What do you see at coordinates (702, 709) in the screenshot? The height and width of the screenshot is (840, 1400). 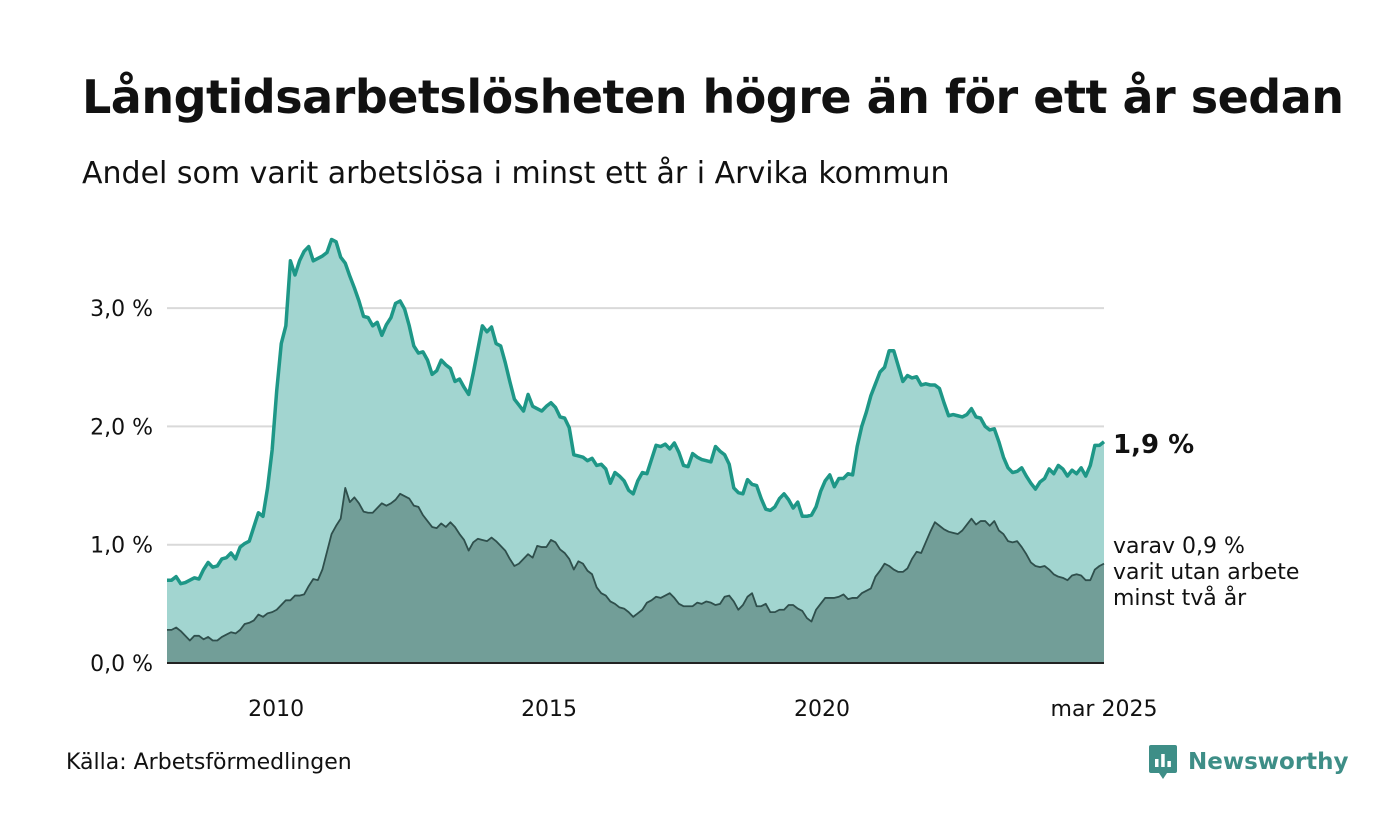 I see `x-axis-ticks: 2010 2015 2020 mar 2025` at bounding box center [702, 709].